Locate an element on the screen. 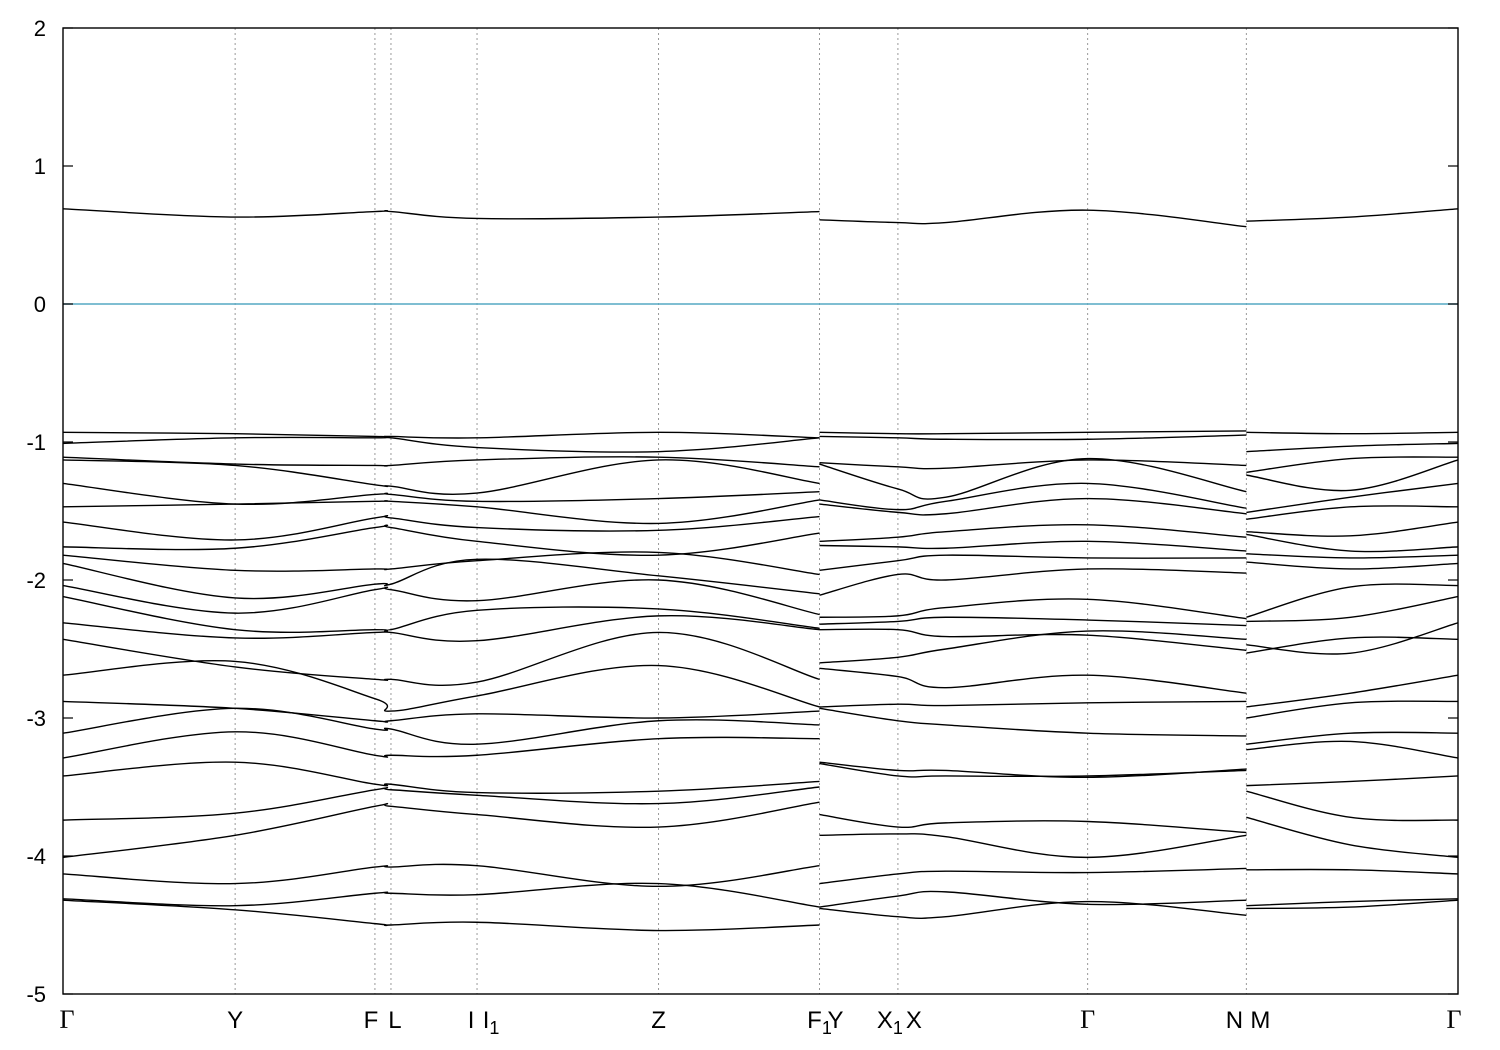  y-tick-label: 0 is located at coordinates (40, 304).